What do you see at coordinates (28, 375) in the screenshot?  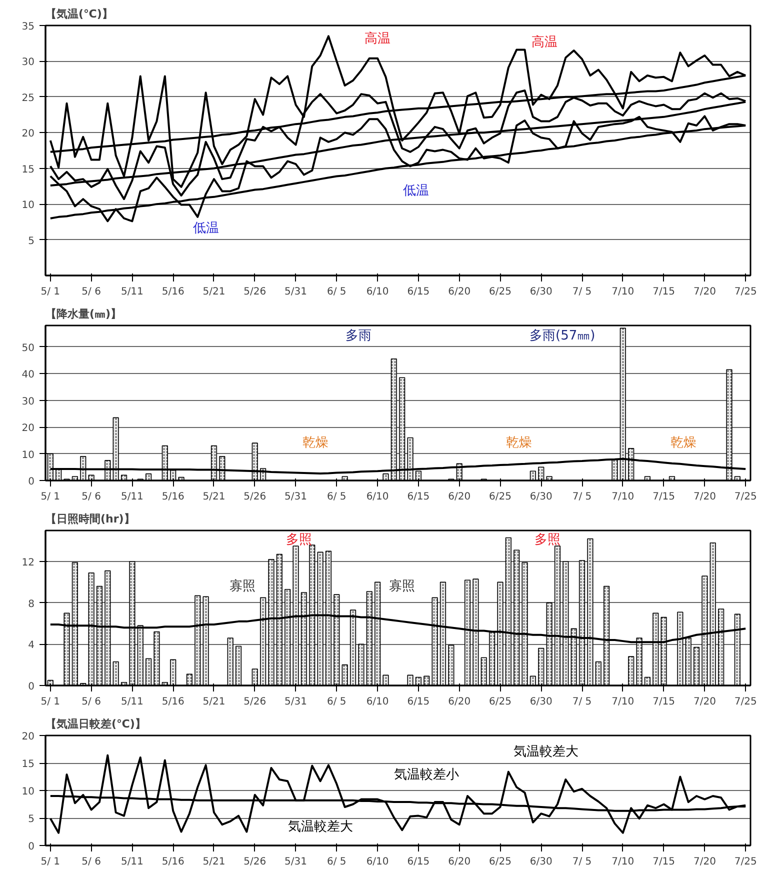 I see `y-tick-label: 40` at bounding box center [28, 375].